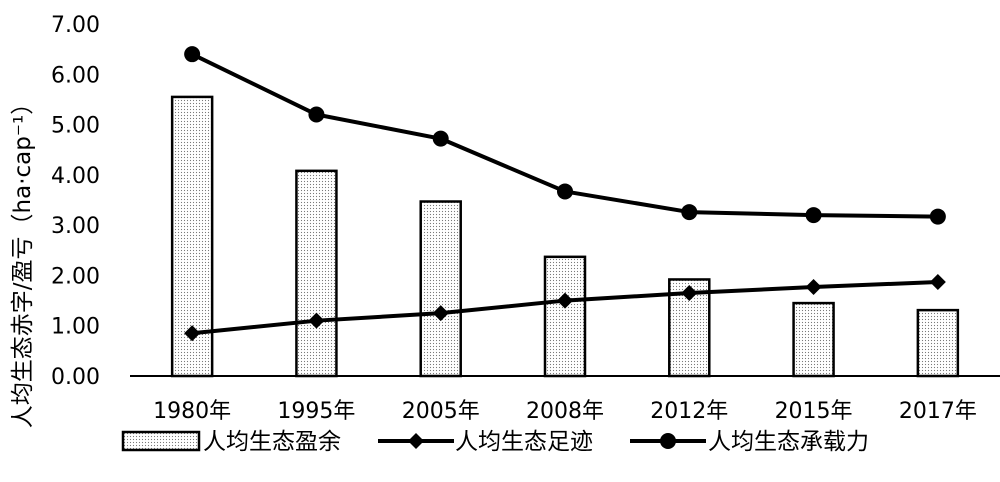 The image size is (1000, 482). Describe the element at coordinates (788, 442) in the screenshot. I see `legend-label: 人均生态承载力` at that location.